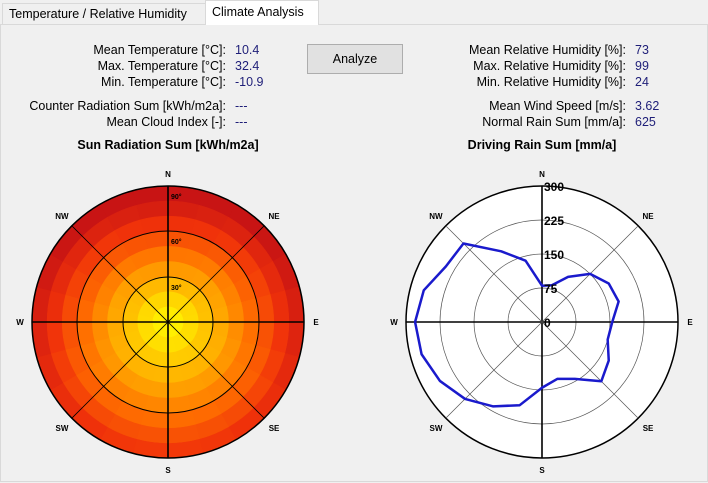  I want to click on counter-radiation-value: ---, so click(241, 106).